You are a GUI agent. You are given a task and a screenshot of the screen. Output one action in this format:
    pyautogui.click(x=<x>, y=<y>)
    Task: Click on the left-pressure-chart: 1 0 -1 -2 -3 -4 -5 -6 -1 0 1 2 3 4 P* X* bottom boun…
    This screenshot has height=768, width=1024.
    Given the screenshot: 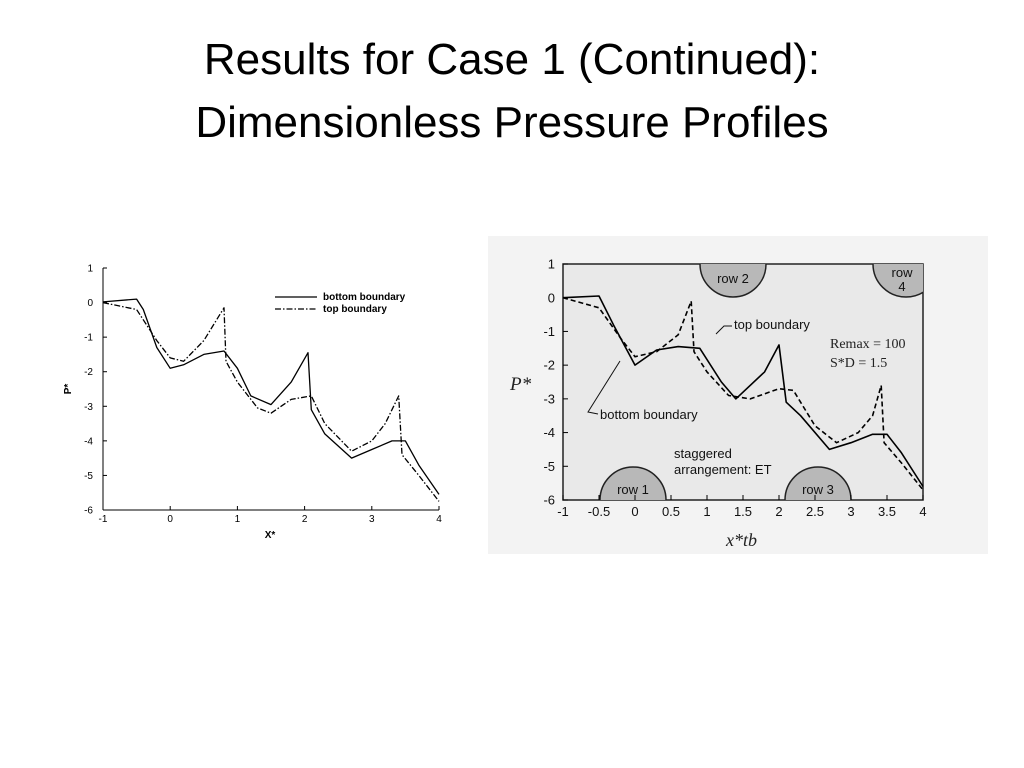 What is the action you would take?
    pyautogui.click(x=252, y=403)
    